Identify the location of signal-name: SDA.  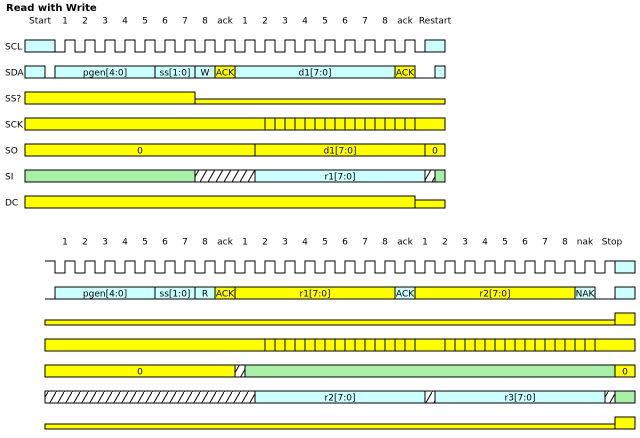
(14, 74).